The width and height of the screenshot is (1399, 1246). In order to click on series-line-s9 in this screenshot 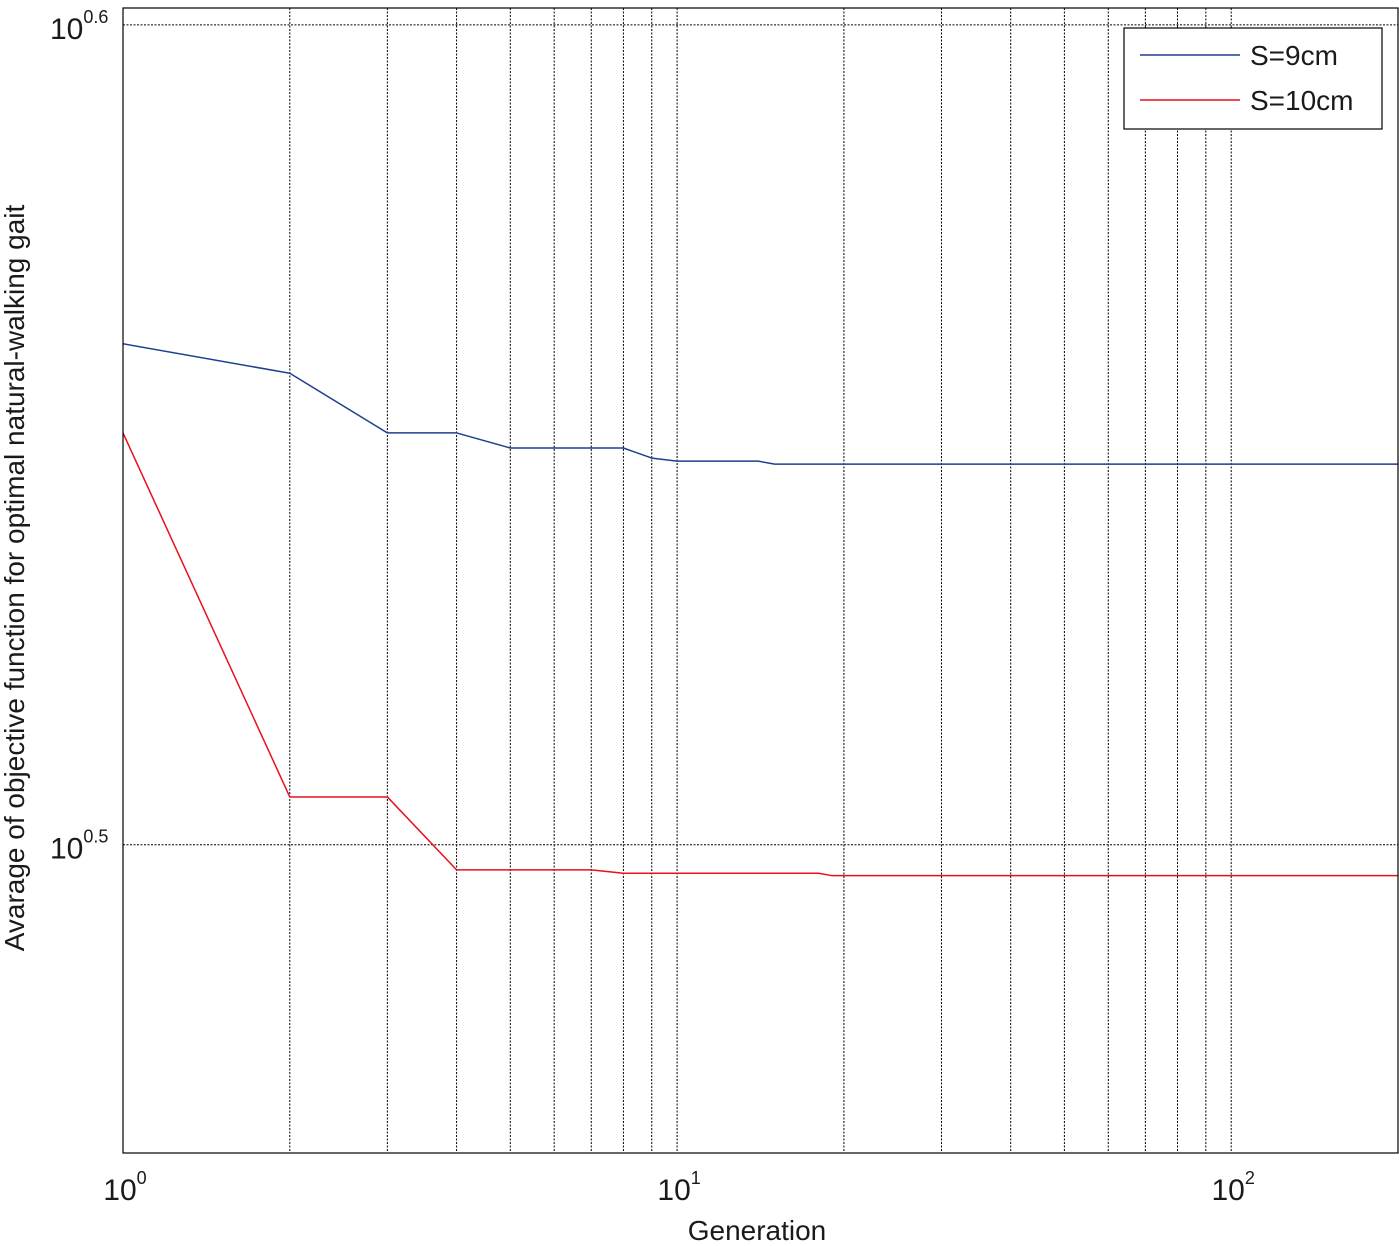, I will do `click(760, 404)`.